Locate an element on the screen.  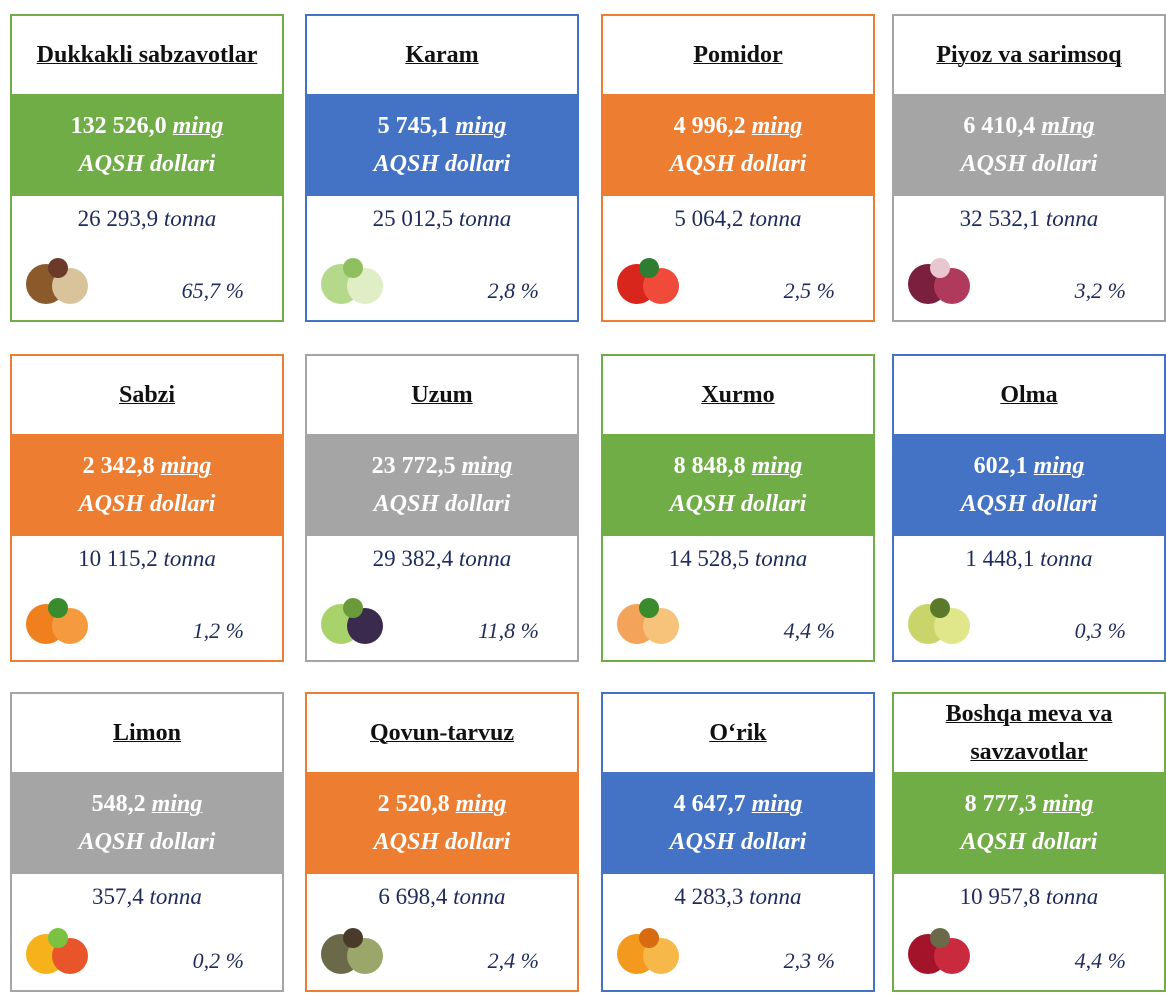
value-line: 602,1 ming is located at coordinates (1029, 466).